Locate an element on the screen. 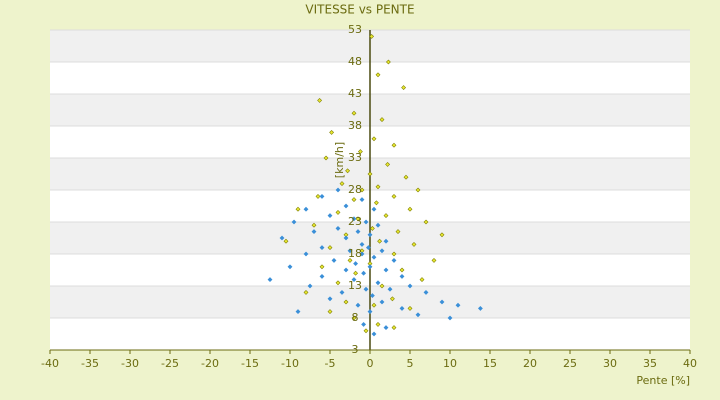  y-tick-label: 3 is located at coordinates (355, 349).